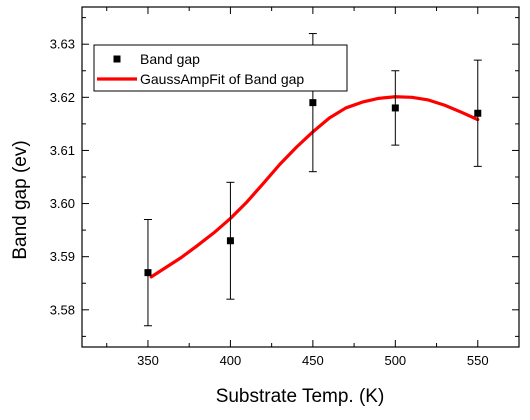 The height and width of the screenshot is (420, 530). What do you see at coordinates (62, 97) in the screenshot?
I see `y-tick-label: 3.62` at bounding box center [62, 97].